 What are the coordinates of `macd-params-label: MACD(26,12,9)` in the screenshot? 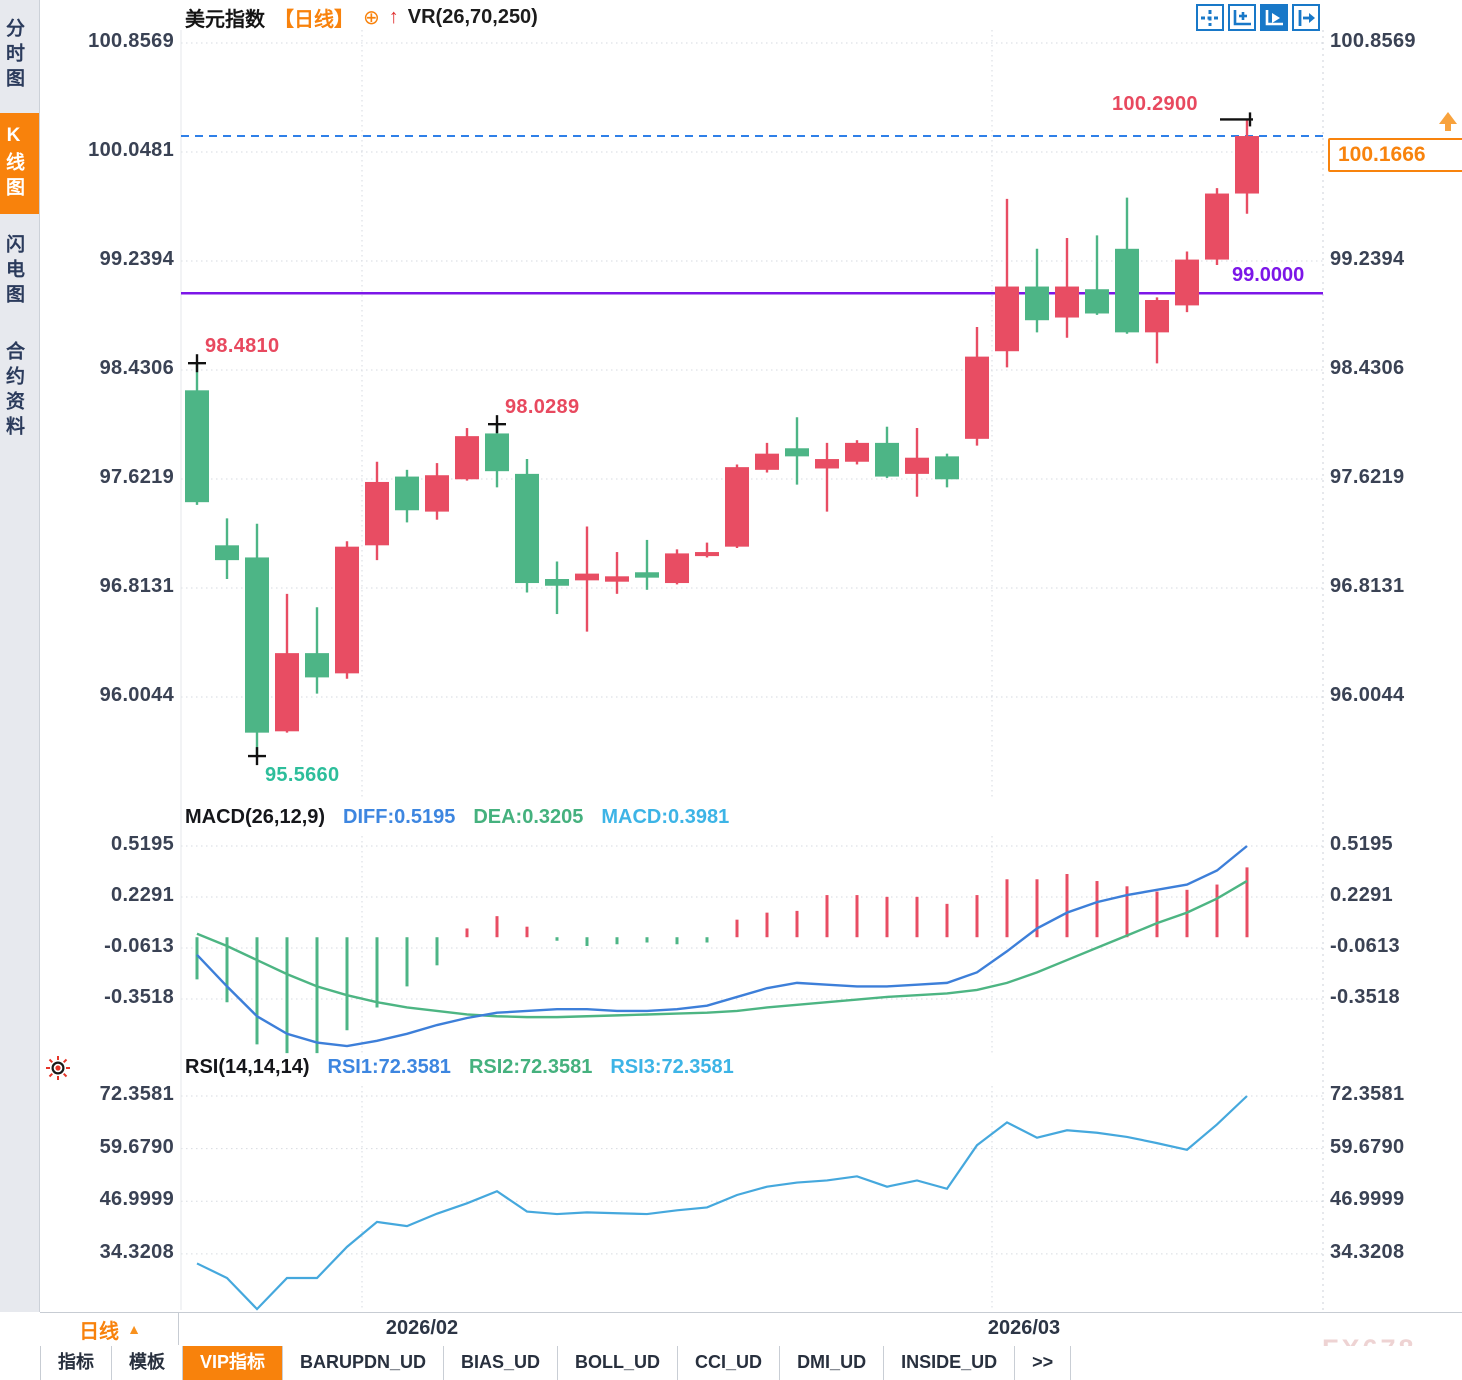 It's located at (255, 817).